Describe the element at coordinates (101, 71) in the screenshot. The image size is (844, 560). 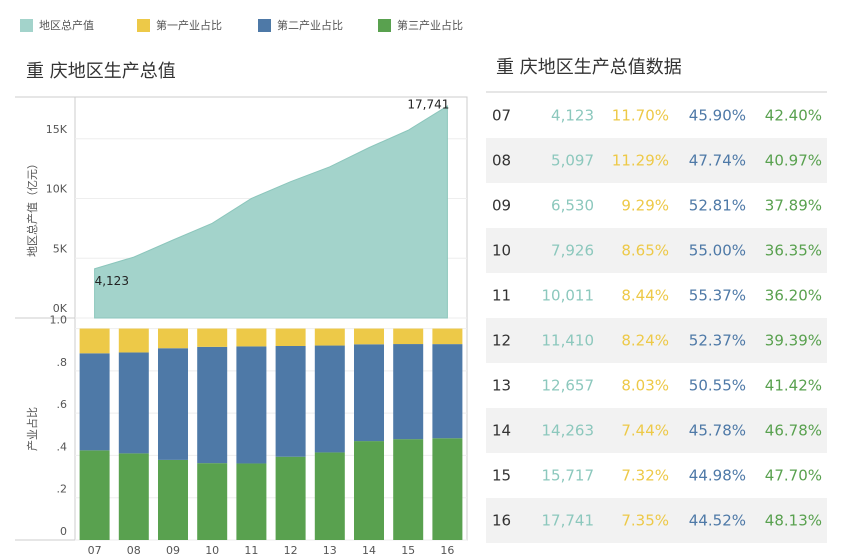
I see `chart-title: 重 庆地区生产总值` at that location.